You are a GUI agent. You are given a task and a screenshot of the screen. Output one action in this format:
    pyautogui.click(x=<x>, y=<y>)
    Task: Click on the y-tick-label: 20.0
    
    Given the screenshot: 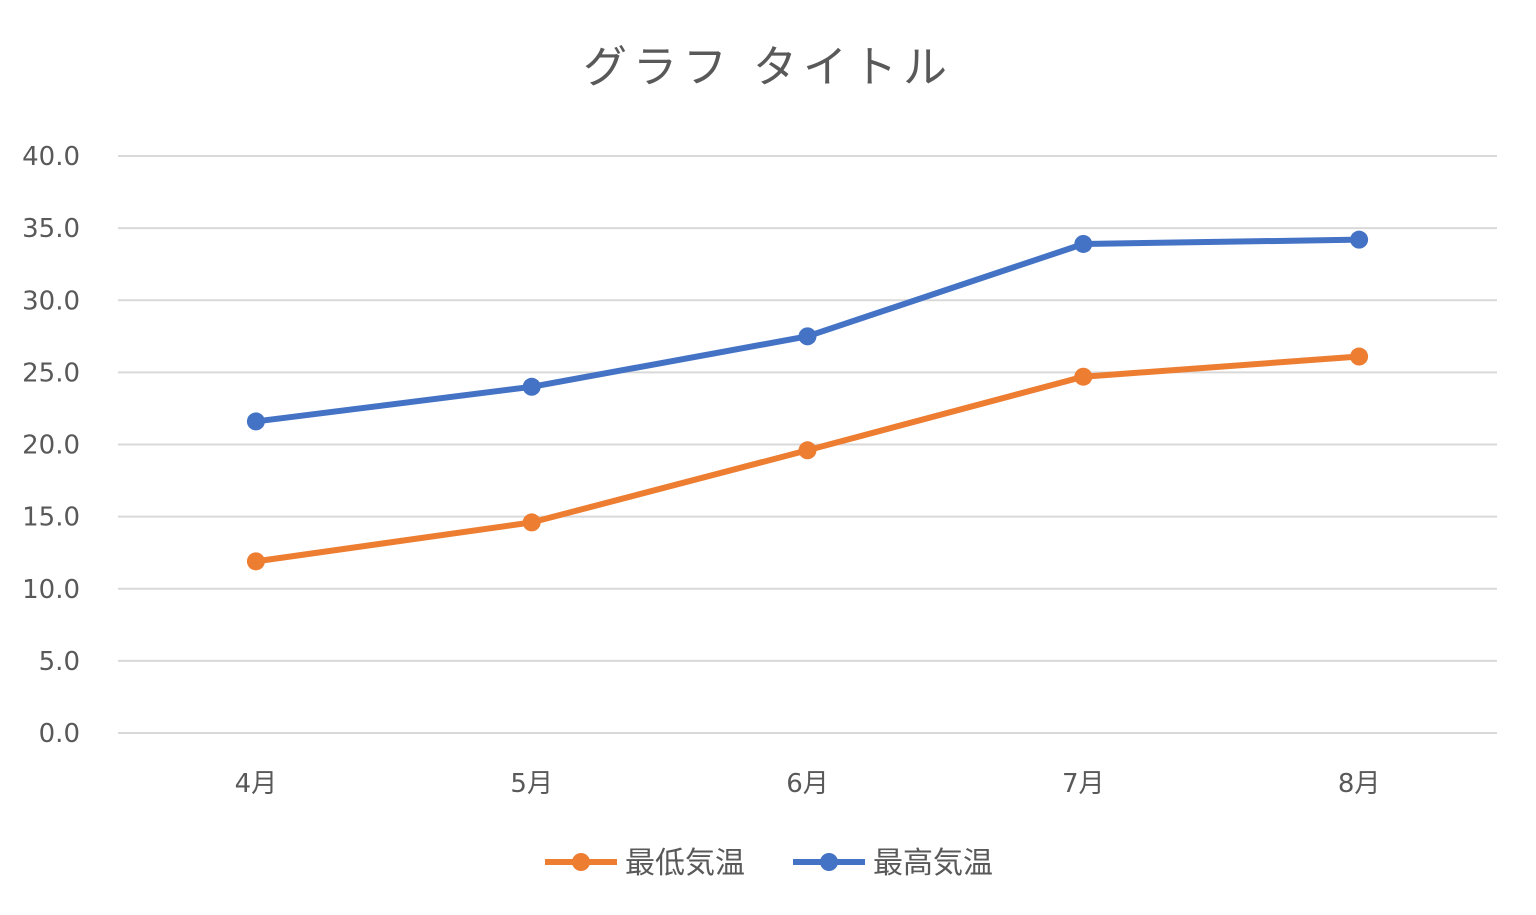 What is the action you would take?
    pyautogui.click(x=51, y=446)
    